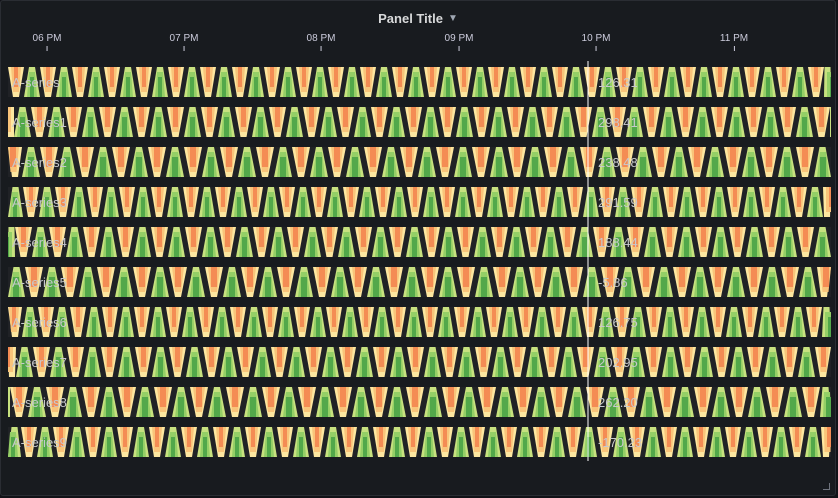 The width and height of the screenshot is (838, 498). What do you see at coordinates (419, 162) in the screenshot?
I see `heatmap-row: A-series2 238.48` at bounding box center [419, 162].